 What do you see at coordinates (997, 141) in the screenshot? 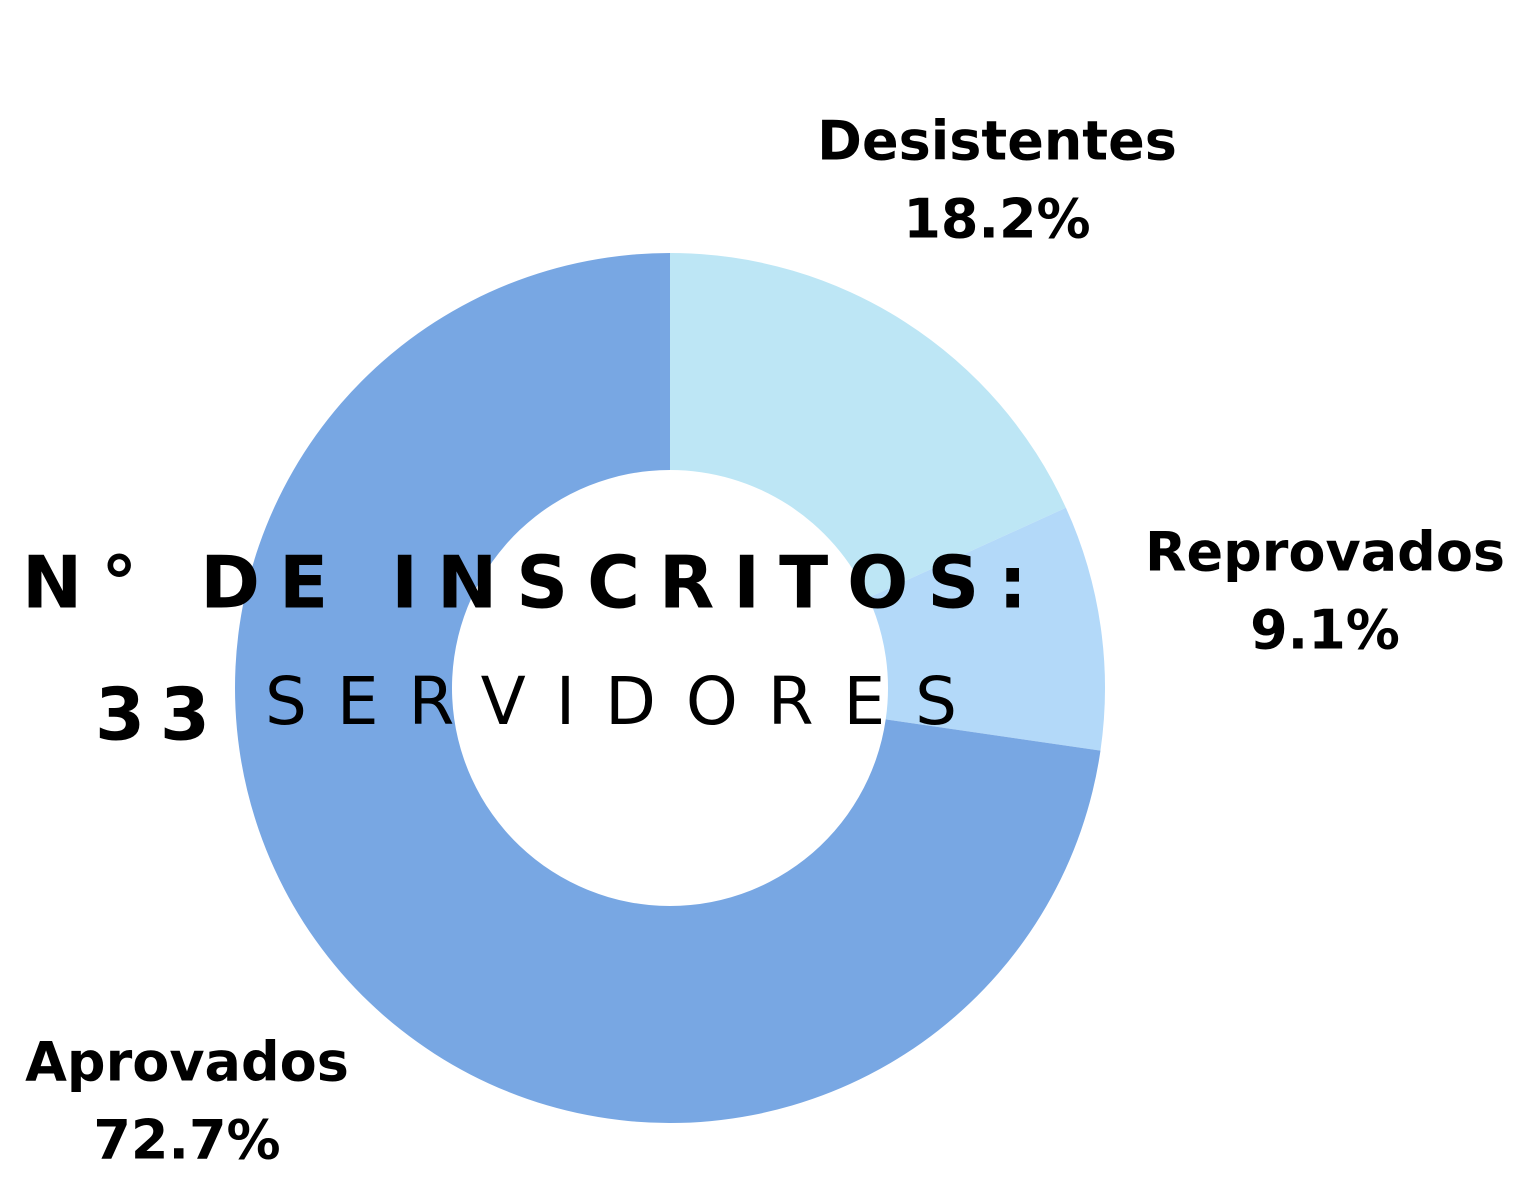
I see `category-label: Desistentes` at bounding box center [997, 141].